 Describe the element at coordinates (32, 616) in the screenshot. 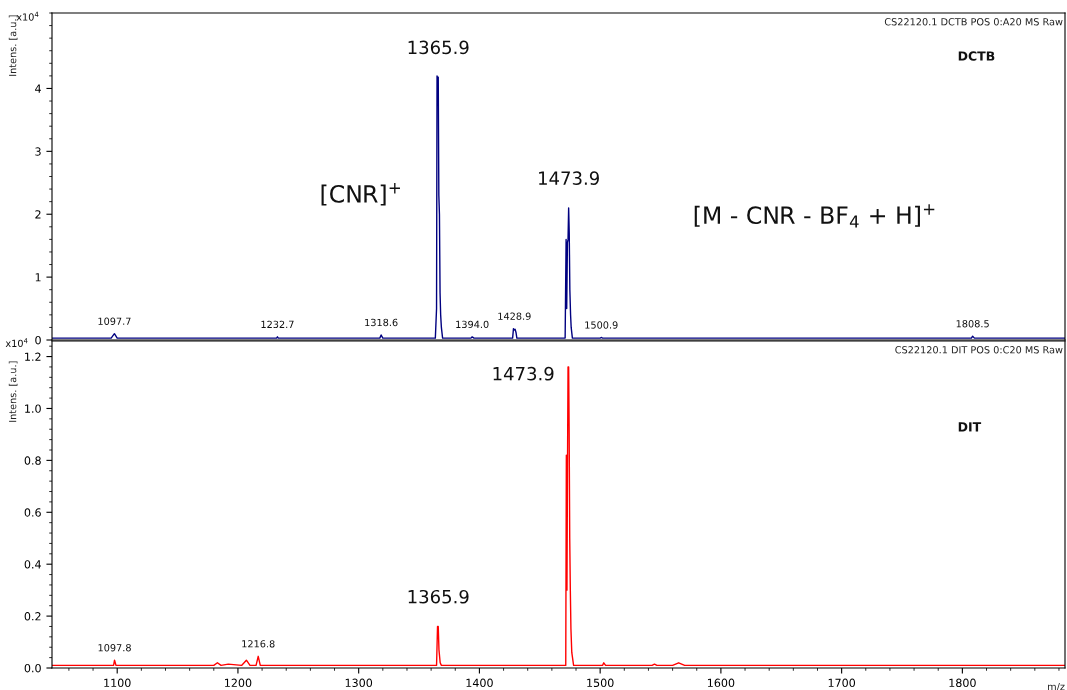

I see `y-tick-label: 0.2` at that location.